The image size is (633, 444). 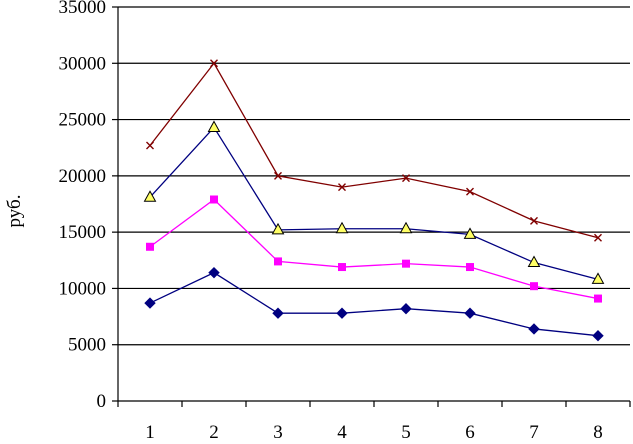 I want to click on y-tick-label: 15000, so click(x=83, y=232).